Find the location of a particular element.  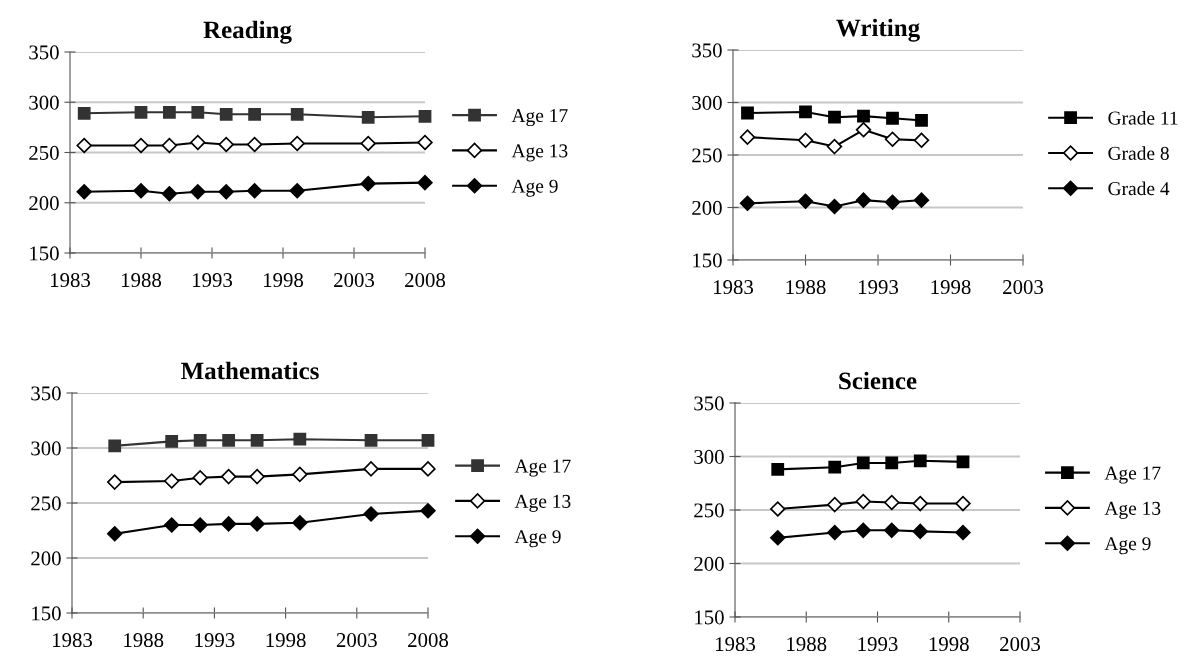

x-tick-label: 2008 is located at coordinates (425, 280).